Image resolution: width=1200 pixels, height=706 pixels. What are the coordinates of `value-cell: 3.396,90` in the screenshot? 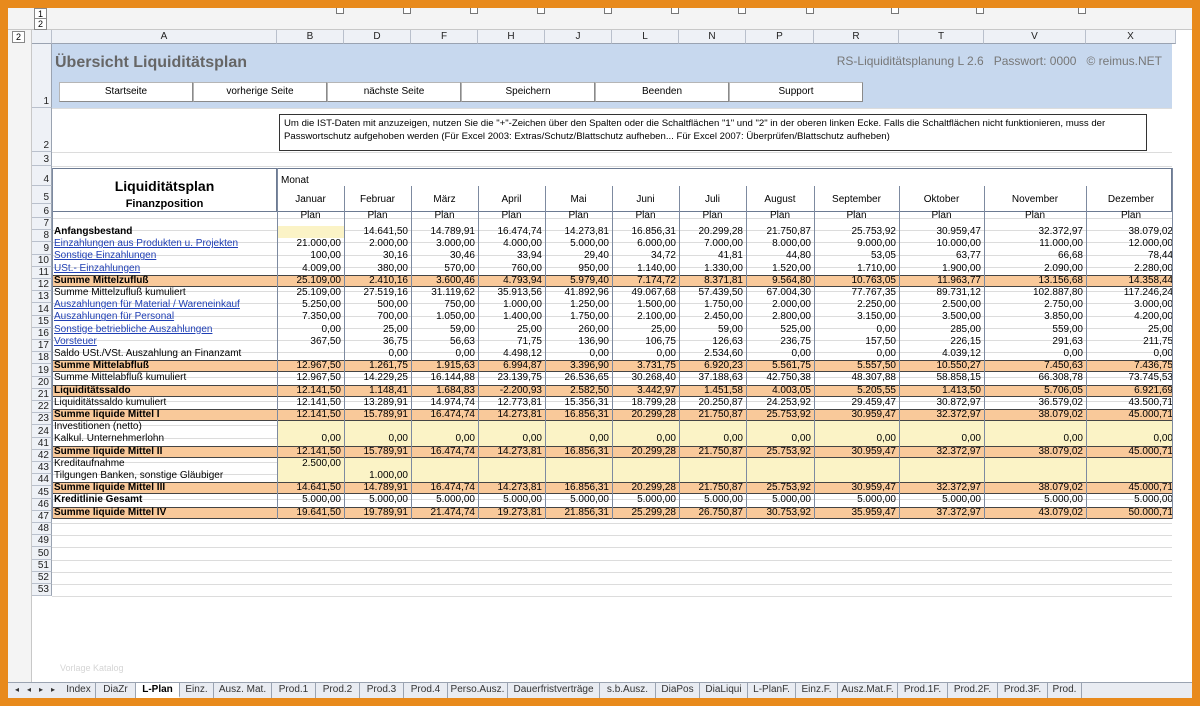 It's located at (589, 366).